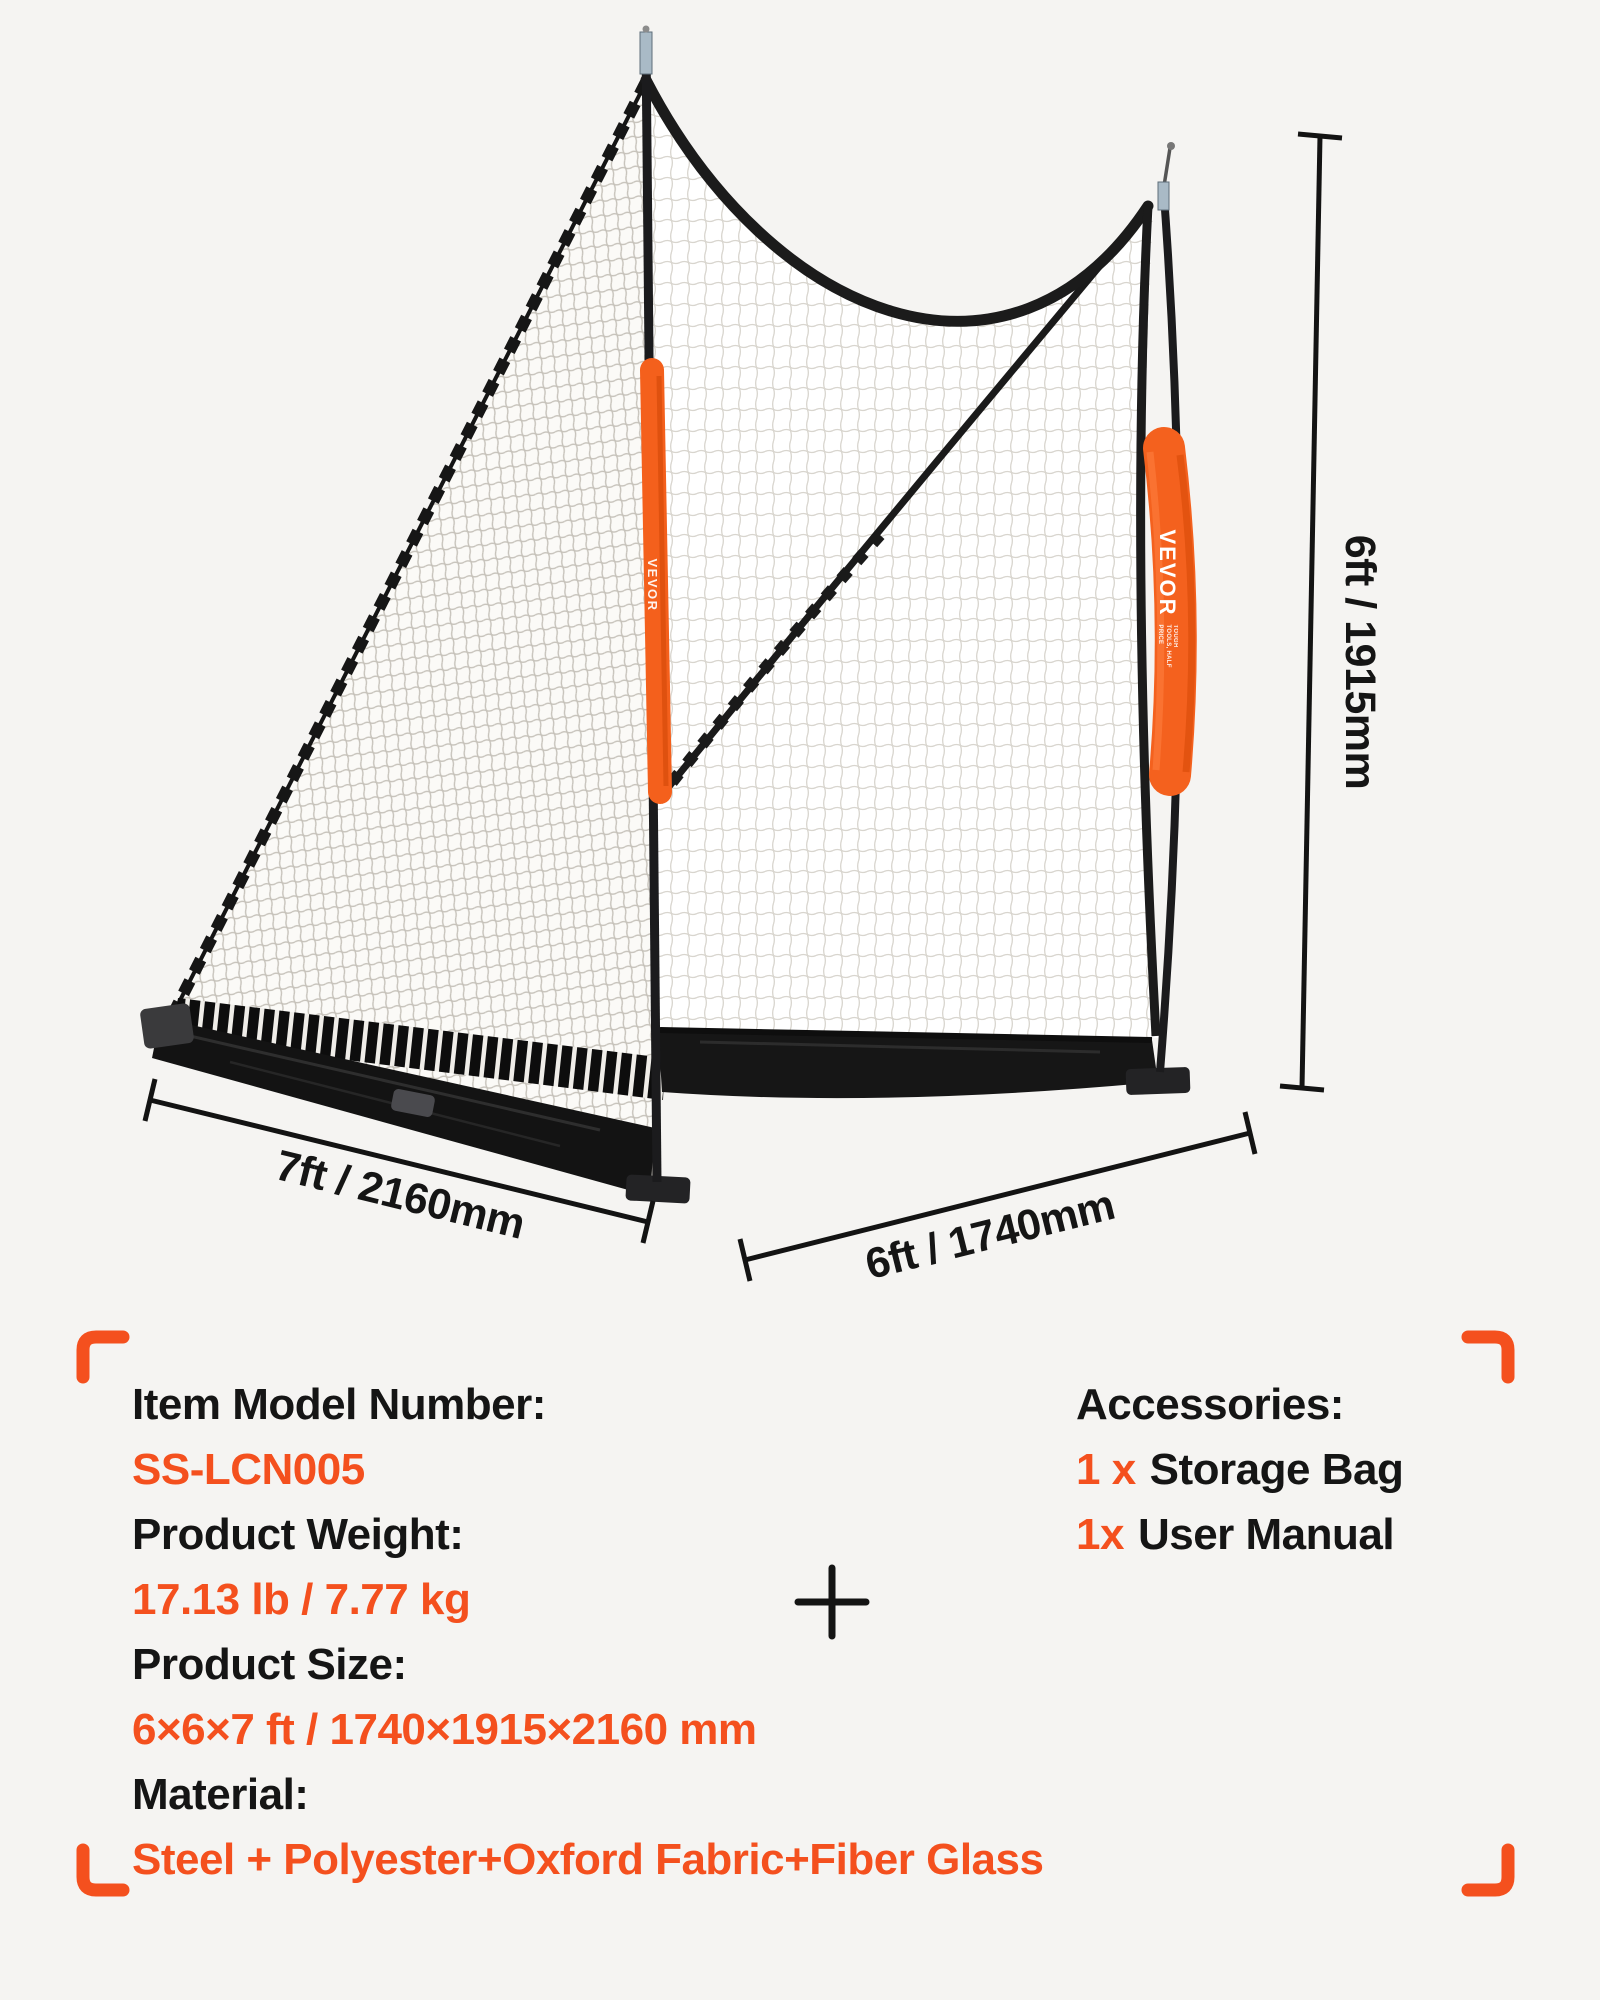  What do you see at coordinates (269, 1664) in the screenshot?
I see `spec-label-size: Product Size:` at bounding box center [269, 1664].